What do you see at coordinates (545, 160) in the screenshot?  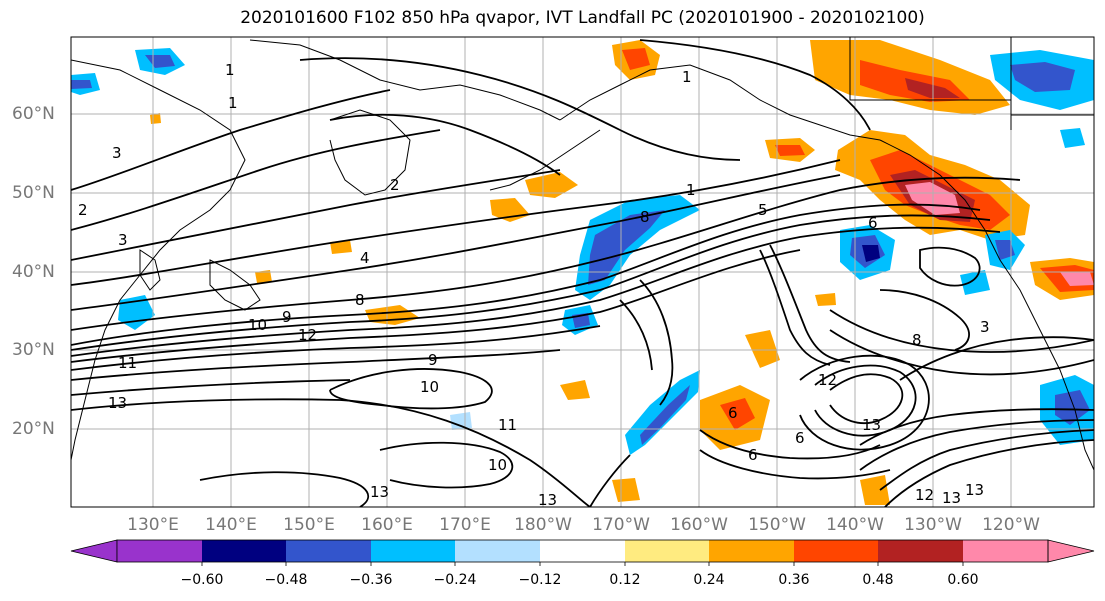 I see `coast-alaska-peninsula` at bounding box center [545, 160].